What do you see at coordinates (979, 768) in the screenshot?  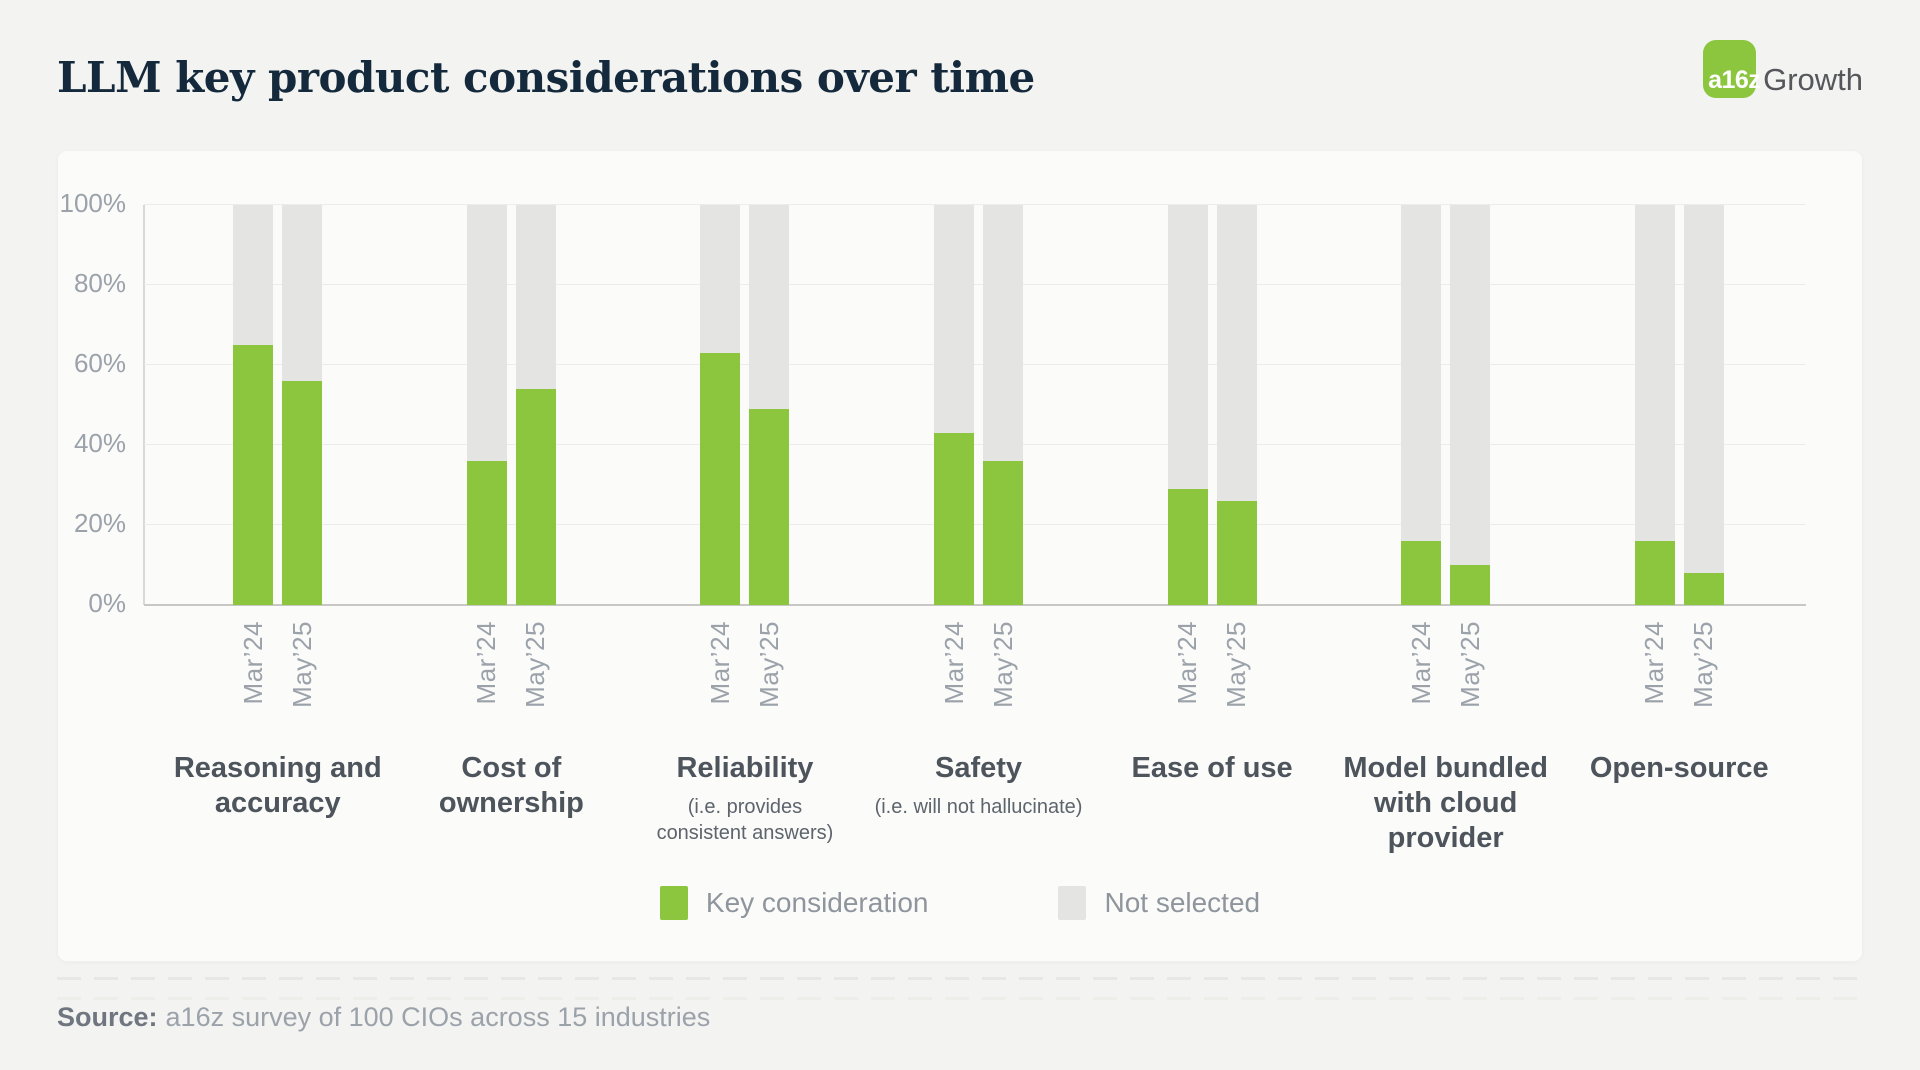 I see `category-label-line: Safety` at bounding box center [979, 768].